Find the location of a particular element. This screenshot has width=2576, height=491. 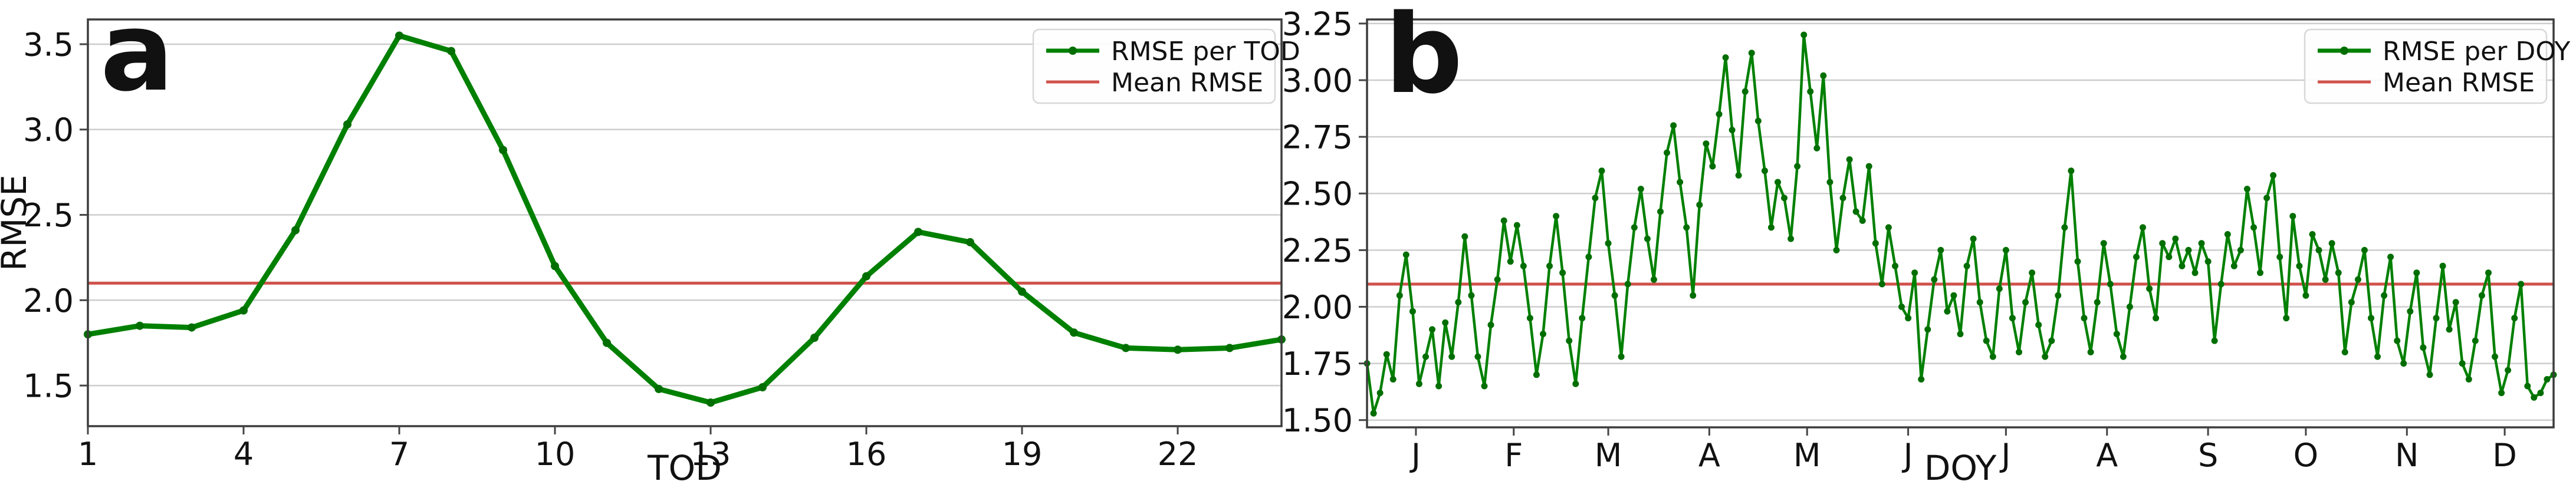

legend-label: RMSE per DOY is located at coordinates (2476, 52).